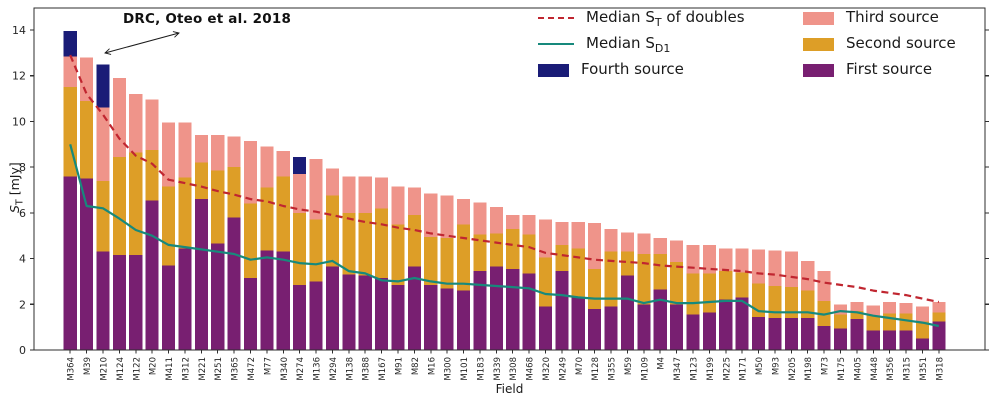  I want to click on x-tick-label-M123: M123, so click(695, 369).